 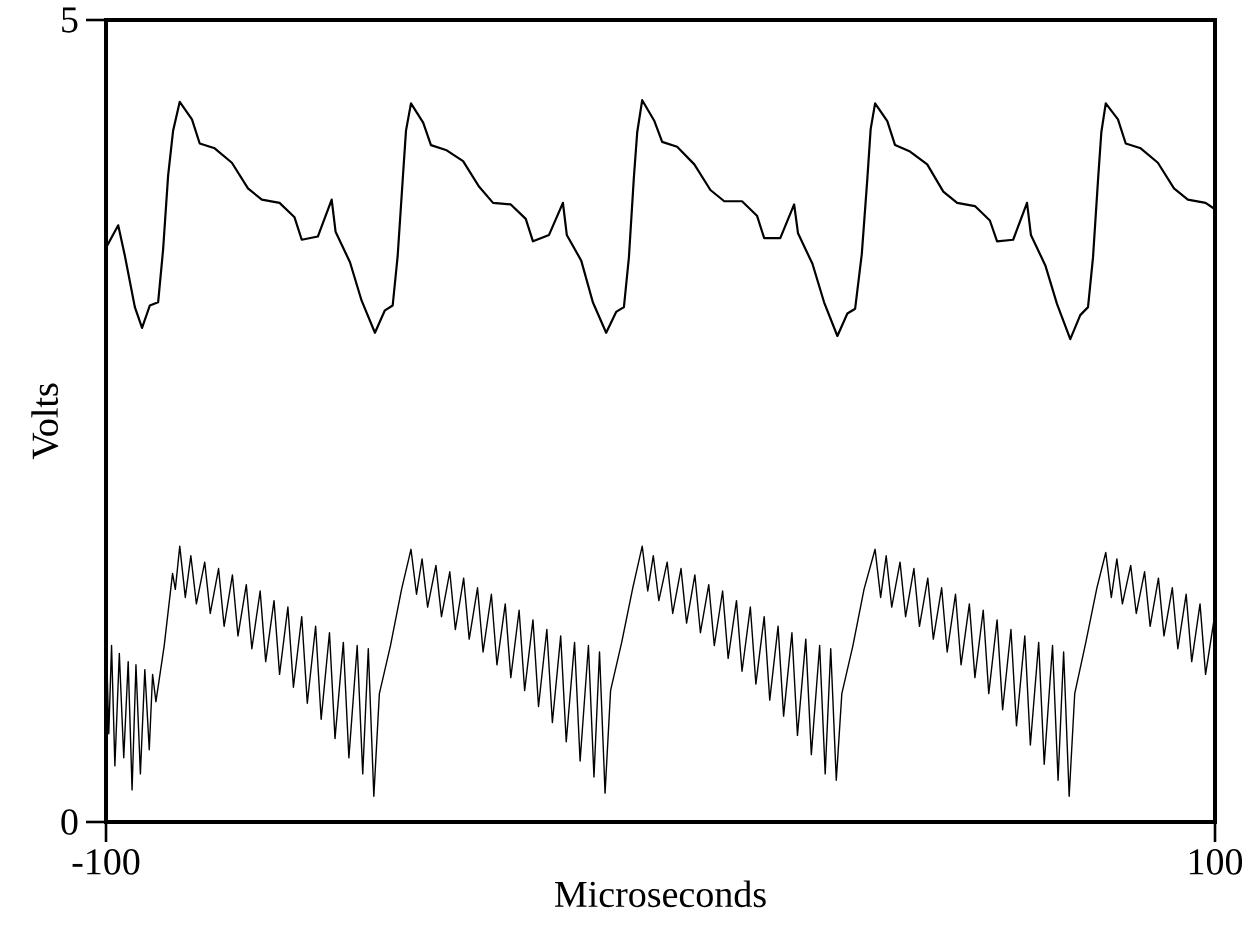 What do you see at coordinates (69, 822) in the screenshot?
I see `y-tick-label: 0` at bounding box center [69, 822].